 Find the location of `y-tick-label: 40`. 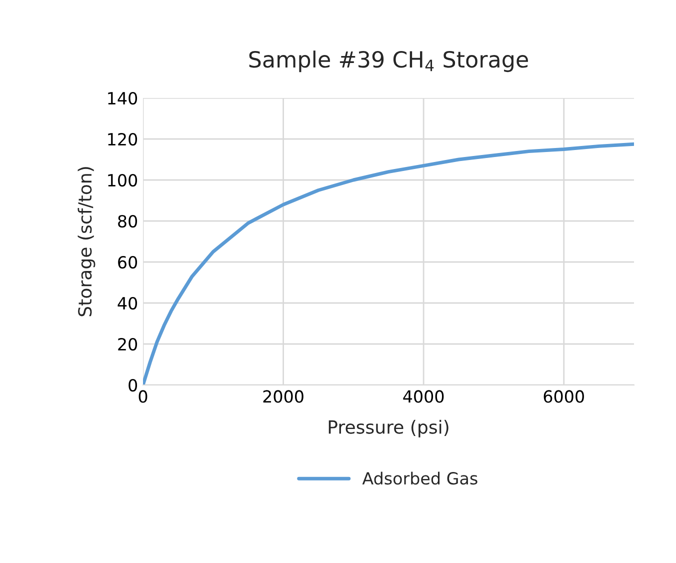

y-tick-label: 40 is located at coordinates (128, 303).